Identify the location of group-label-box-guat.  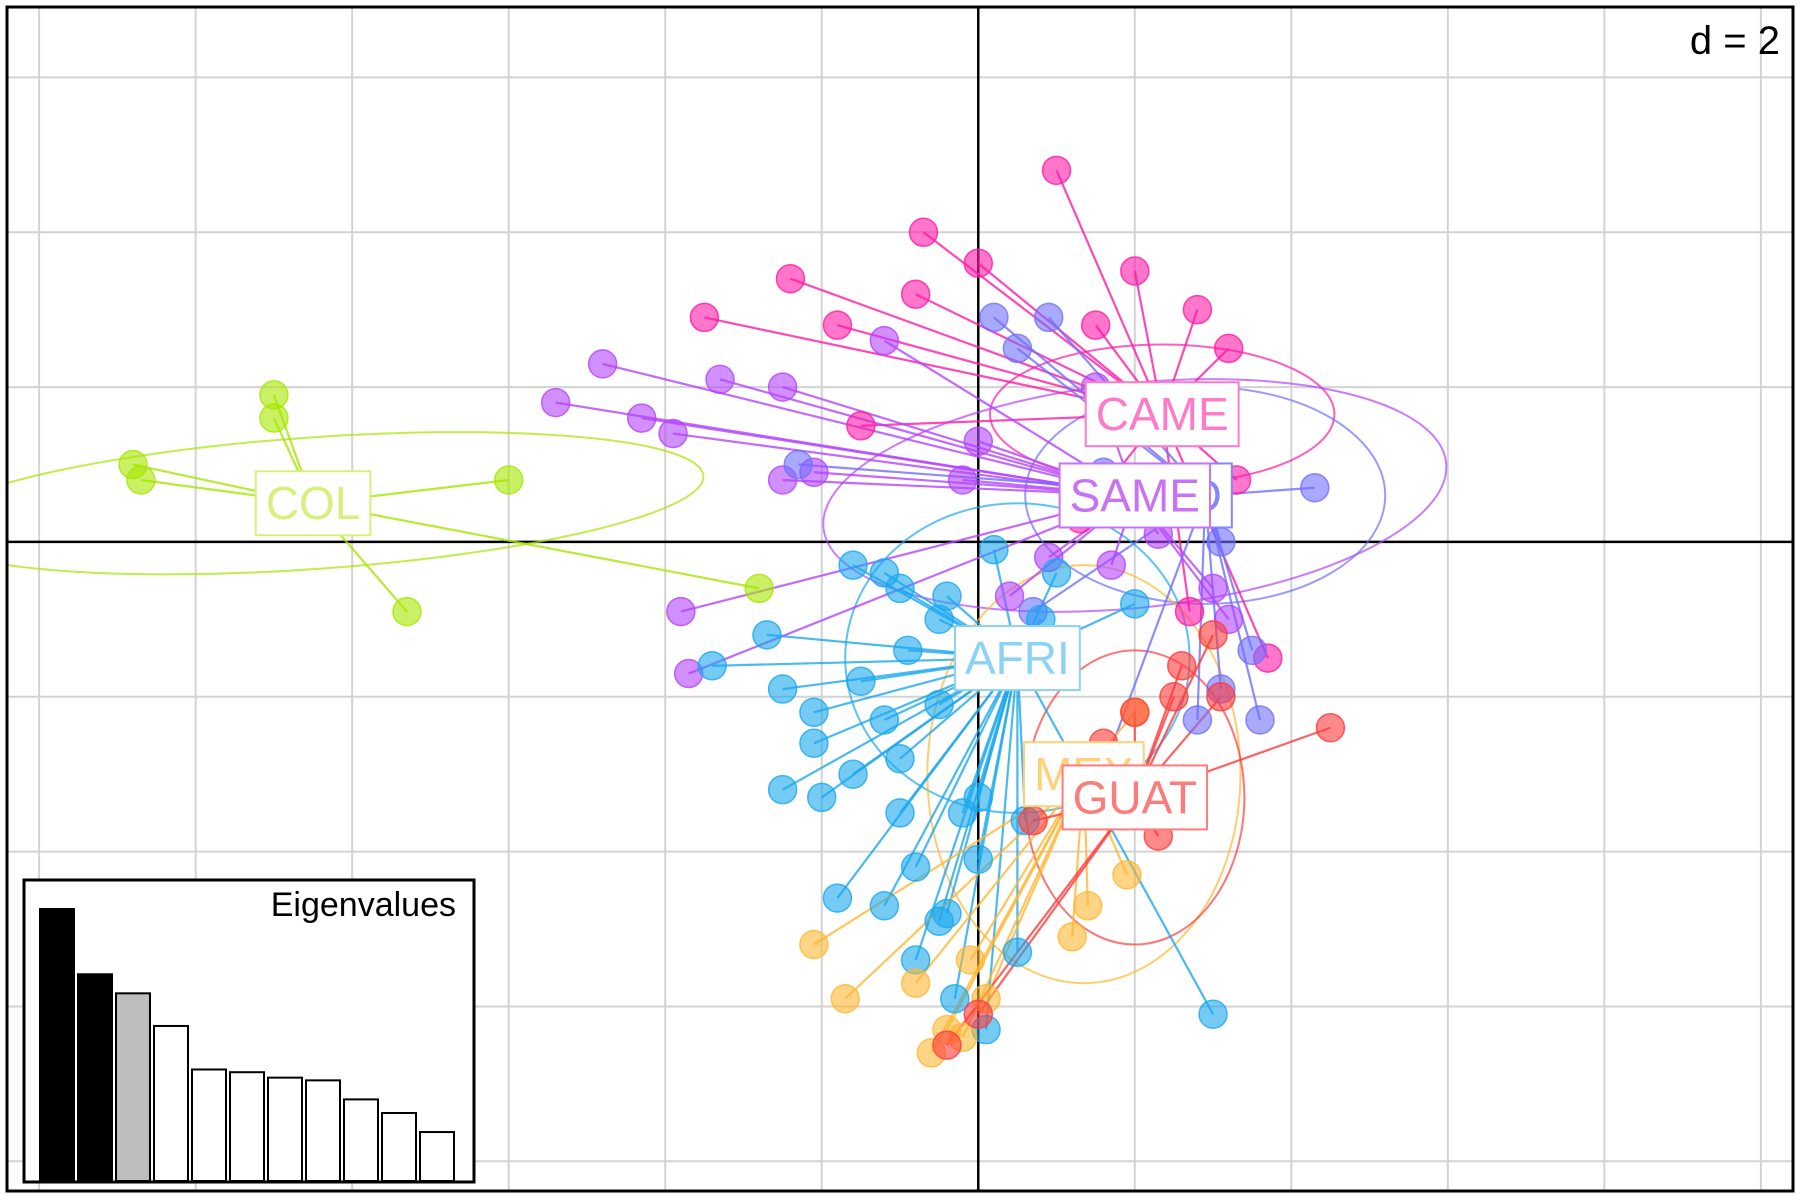
(1134, 797).